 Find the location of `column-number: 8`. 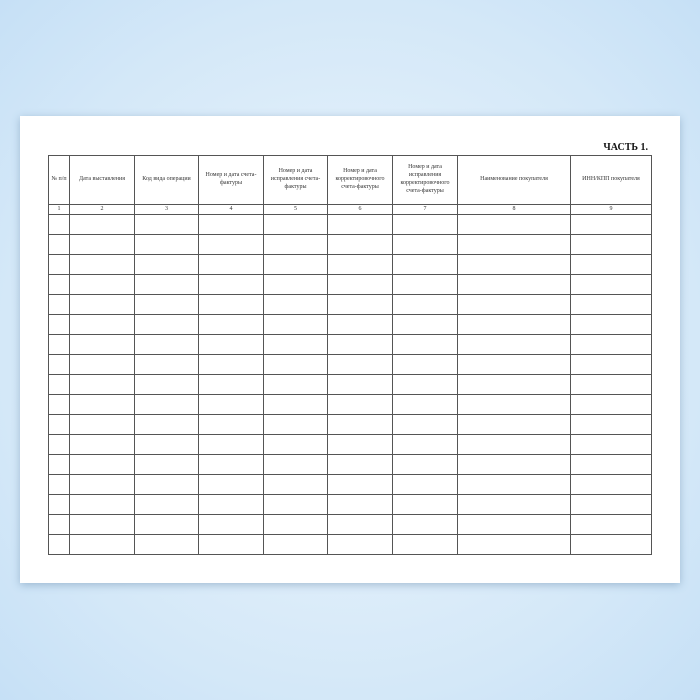

column-number: 8 is located at coordinates (514, 209).